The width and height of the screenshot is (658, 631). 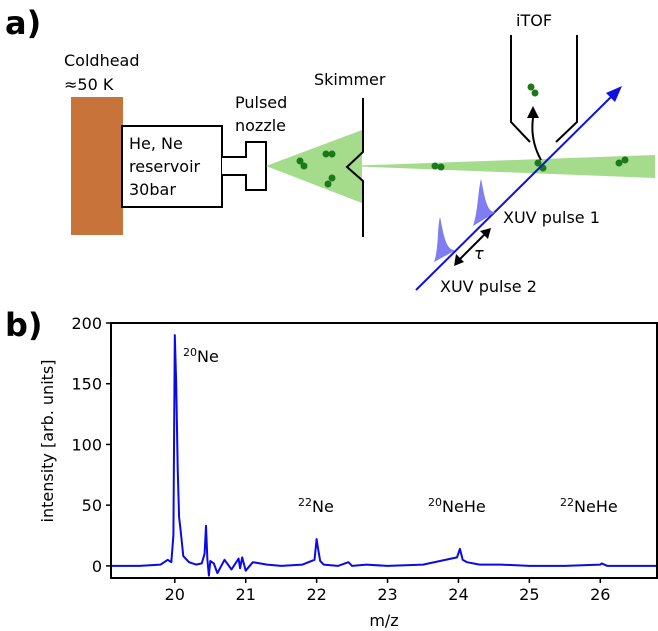 I want to click on peak-label-22ne-sup: 22, so click(x=305, y=502).